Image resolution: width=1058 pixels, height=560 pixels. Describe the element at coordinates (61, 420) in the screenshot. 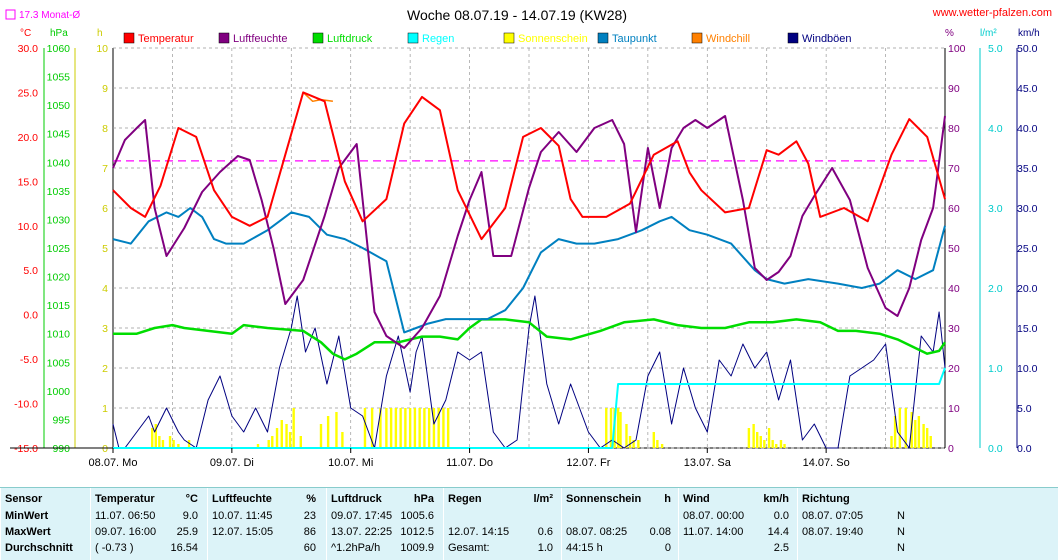

I see `pressure-tick-label: 995` at that location.